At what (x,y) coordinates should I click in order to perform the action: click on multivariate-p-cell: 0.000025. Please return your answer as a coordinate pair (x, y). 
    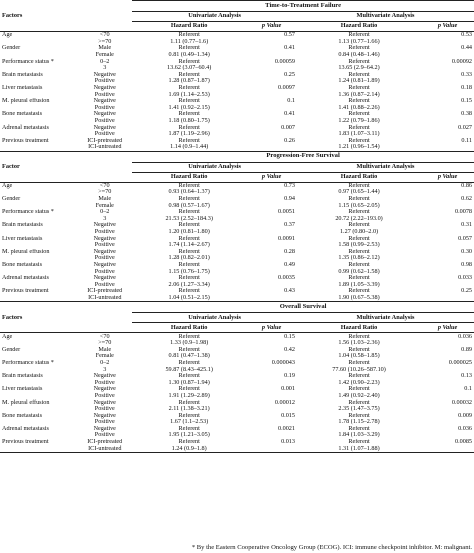
    Looking at the image, I should click on (460, 362).